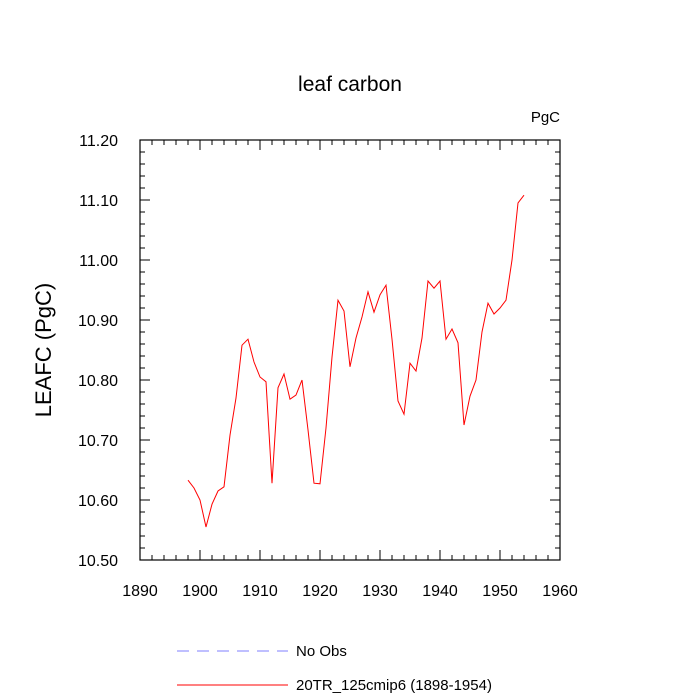 This screenshot has height=700, width=700. What do you see at coordinates (545, 117) in the screenshot?
I see `units-label: PgC` at bounding box center [545, 117].